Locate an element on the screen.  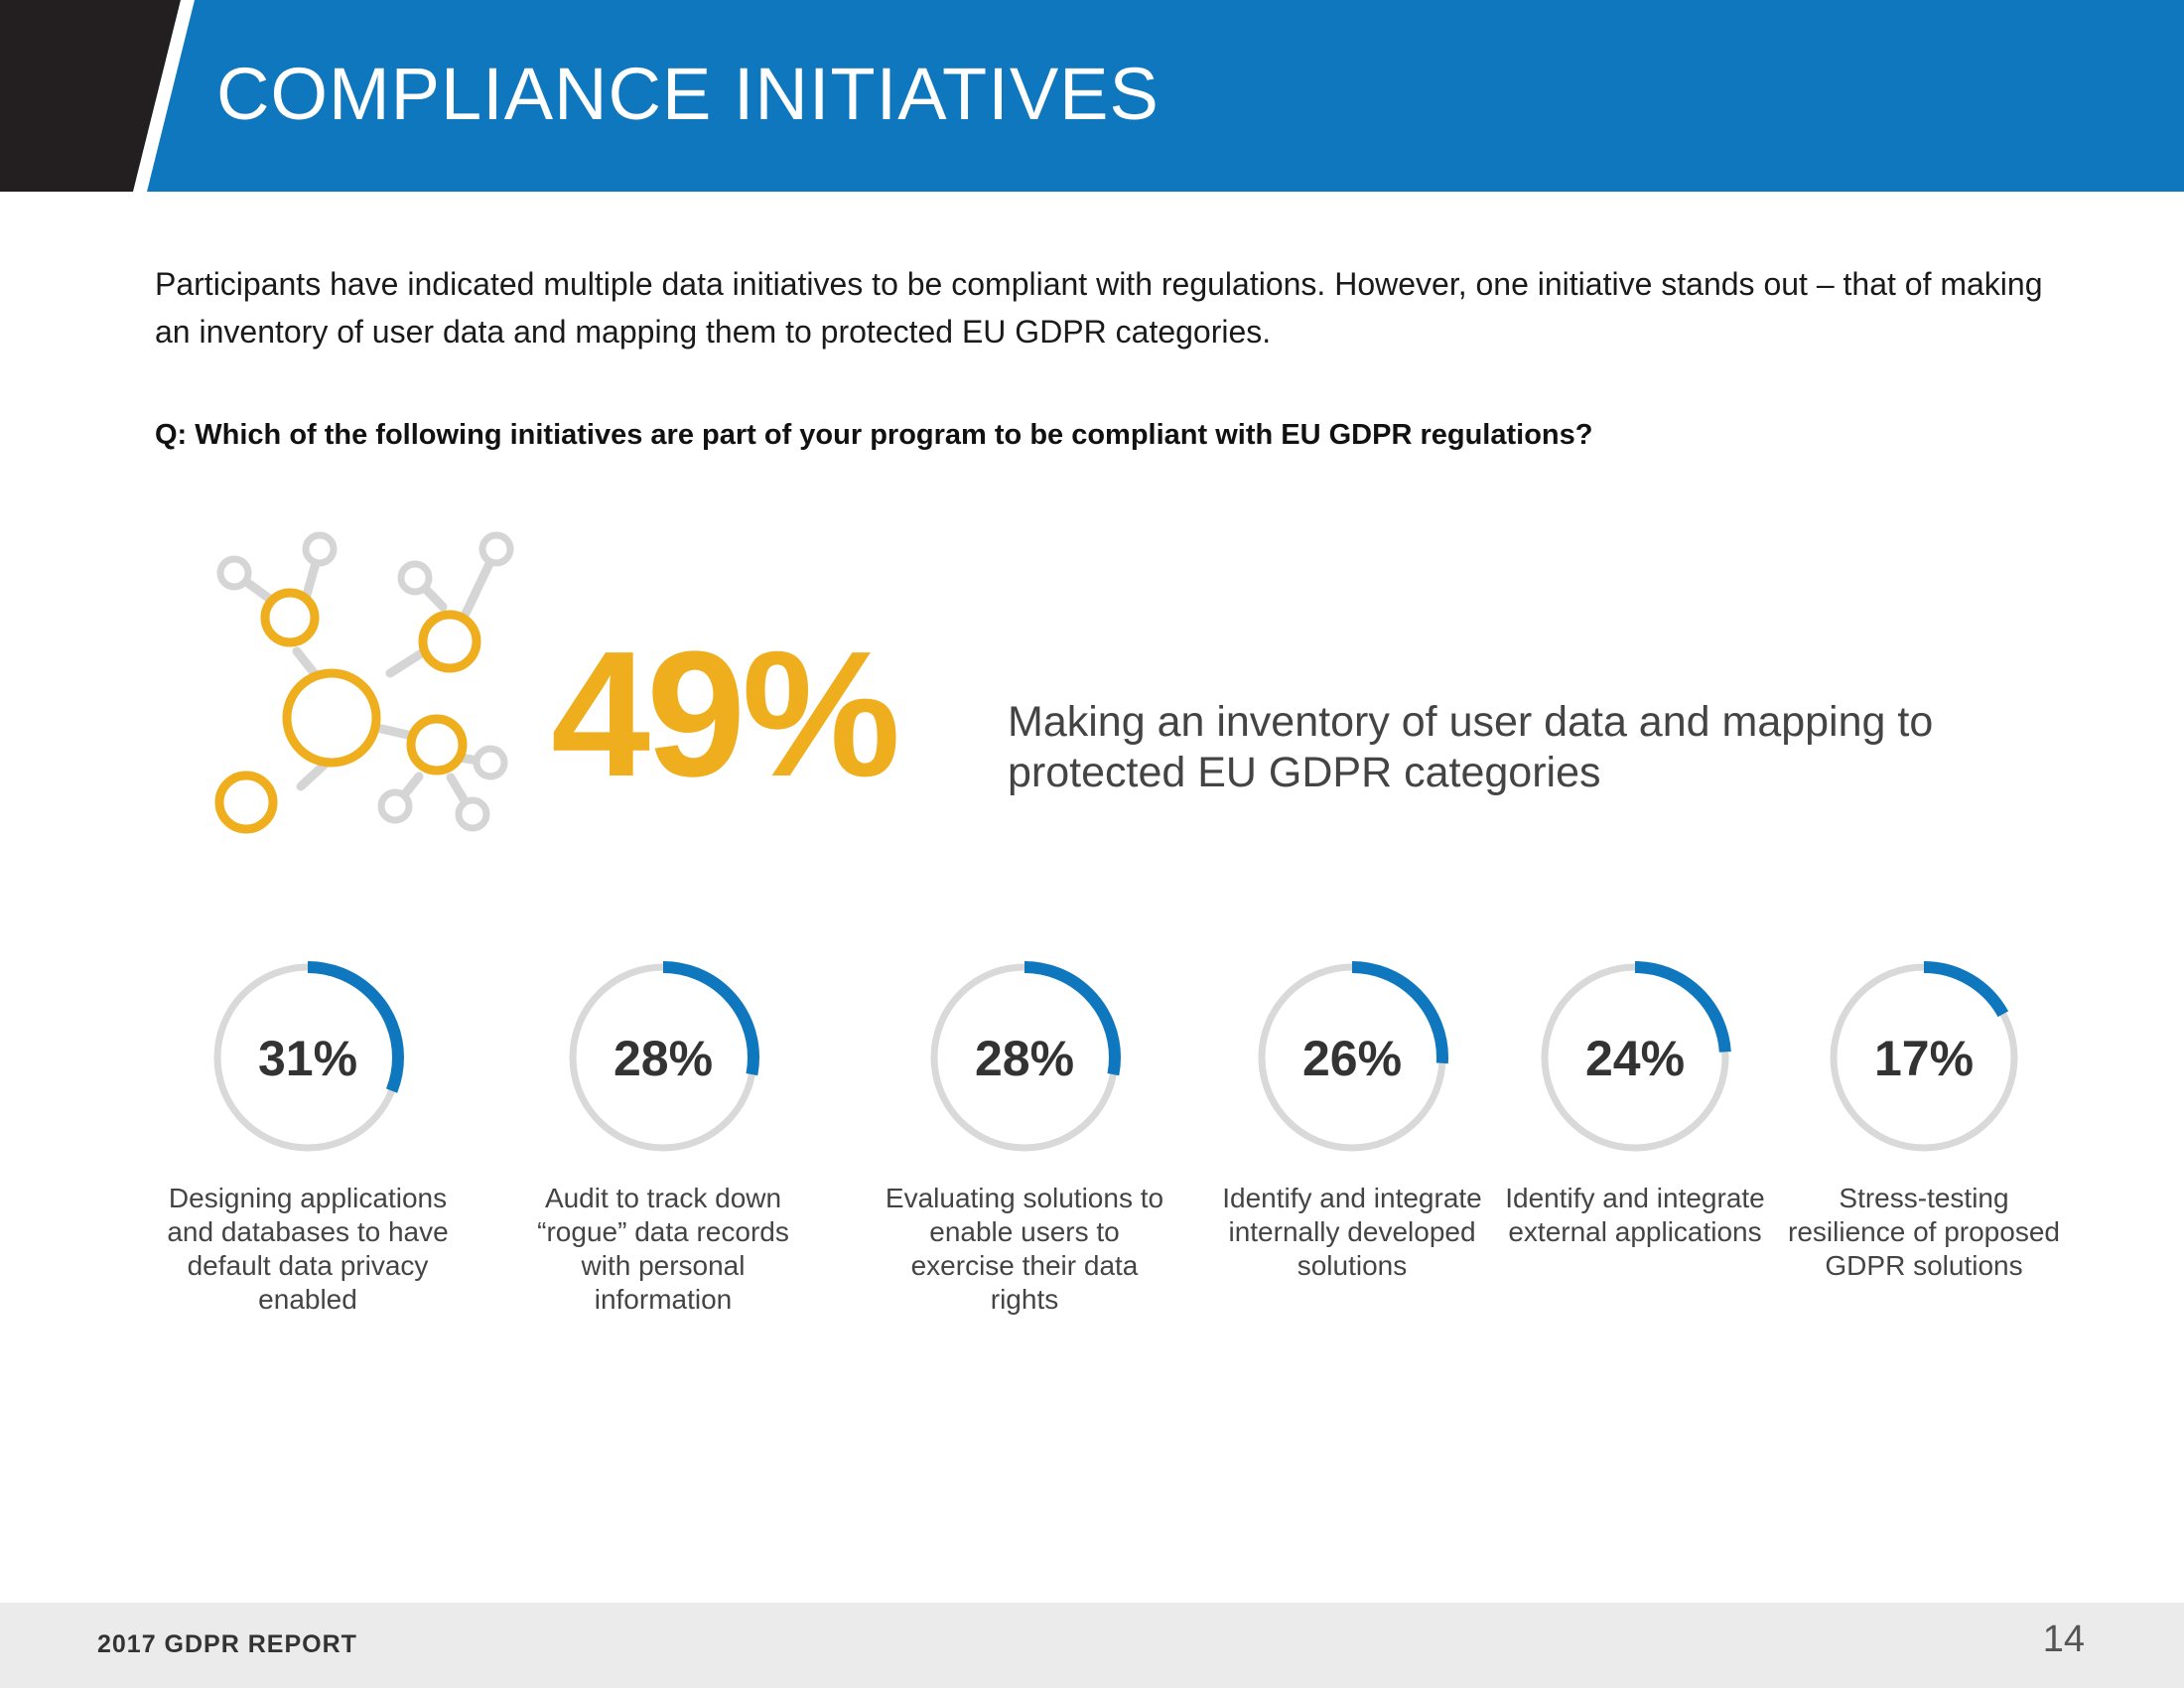
donut-percentage: 24% is located at coordinates (1635, 1058).